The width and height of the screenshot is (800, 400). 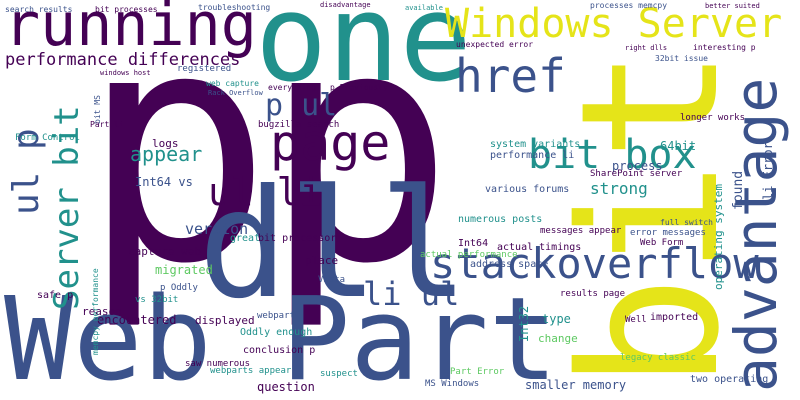 I want to click on word: processes memcpy, so click(x=628, y=5).